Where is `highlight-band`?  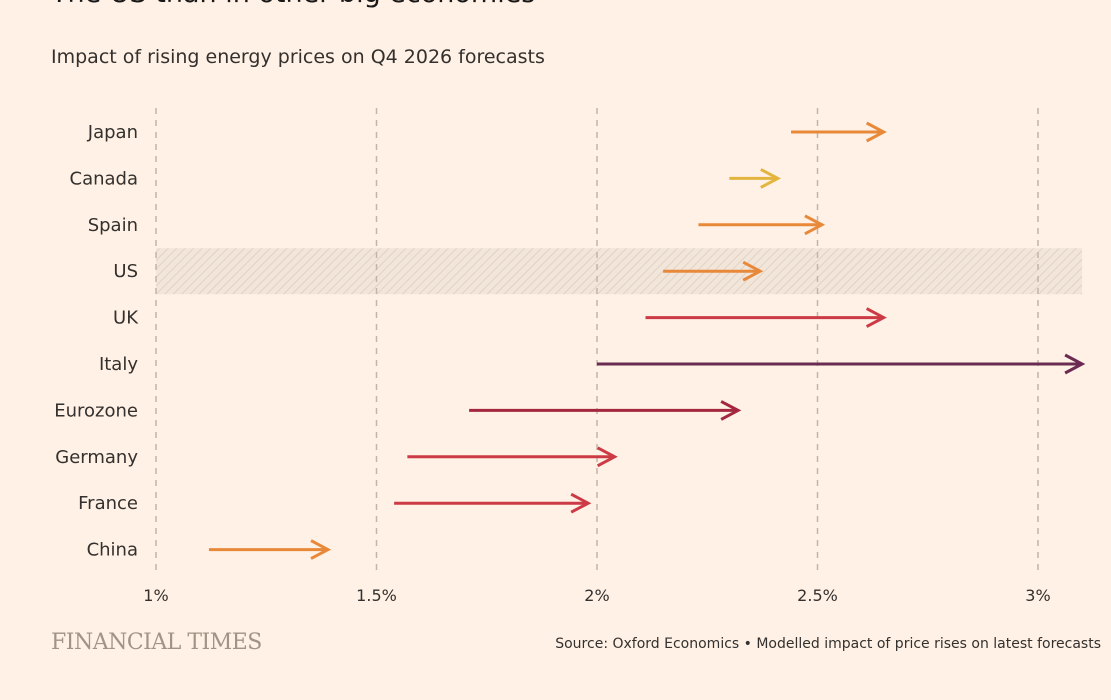 highlight-band is located at coordinates (619, 271).